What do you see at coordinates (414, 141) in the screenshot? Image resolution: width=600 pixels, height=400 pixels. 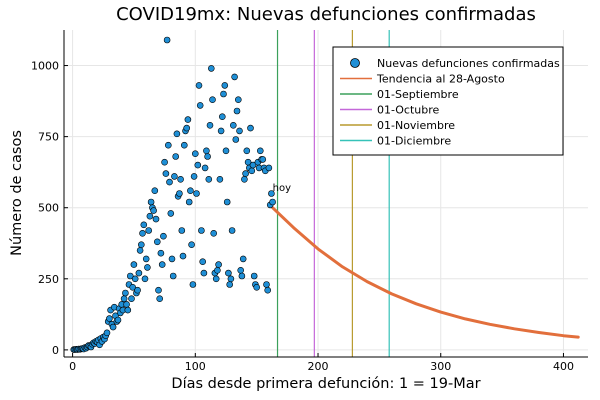 I see `legend-label: 01-Diciembre` at bounding box center [414, 141].